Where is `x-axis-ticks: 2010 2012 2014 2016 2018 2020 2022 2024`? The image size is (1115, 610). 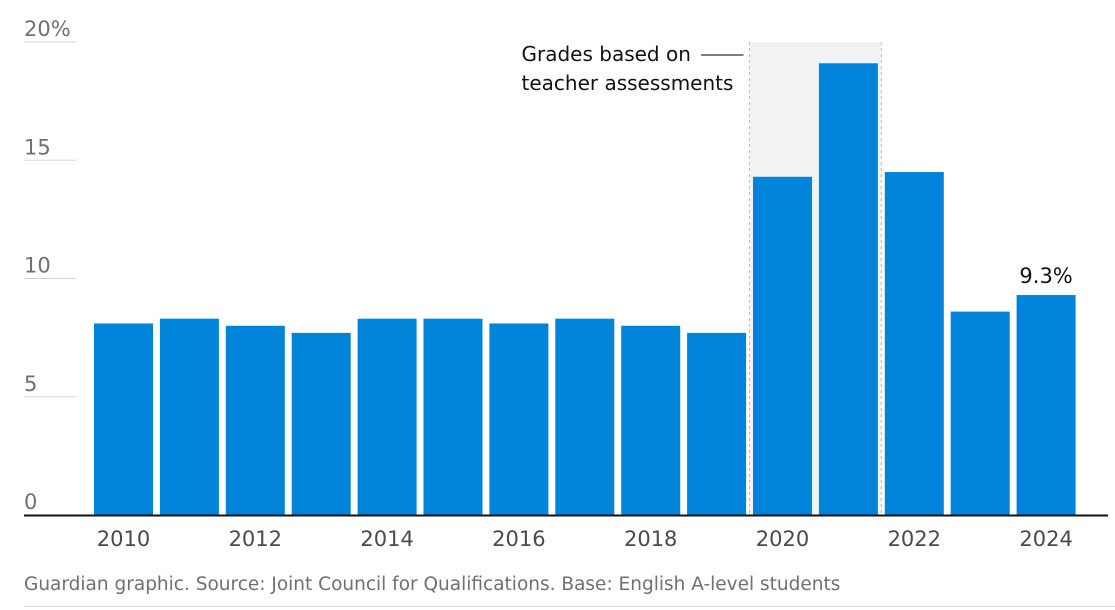
x-axis-ticks: 2010 2012 2014 2016 2018 2020 2022 2024 is located at coordinates (585, 539).